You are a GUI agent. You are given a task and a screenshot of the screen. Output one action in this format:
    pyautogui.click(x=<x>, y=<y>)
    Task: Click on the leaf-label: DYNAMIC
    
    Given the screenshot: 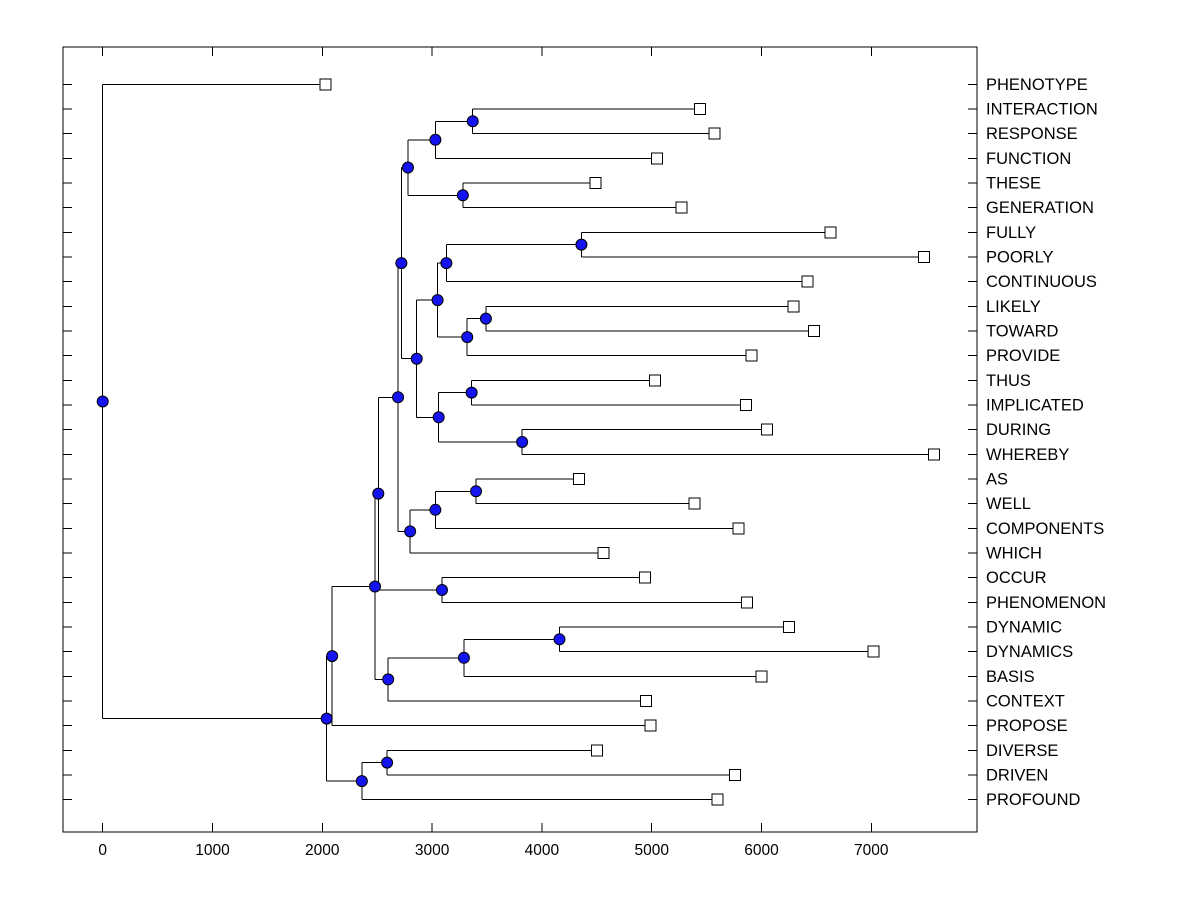 What is the action you would take?
    pyautogui.click(x=1024, y=627)
    